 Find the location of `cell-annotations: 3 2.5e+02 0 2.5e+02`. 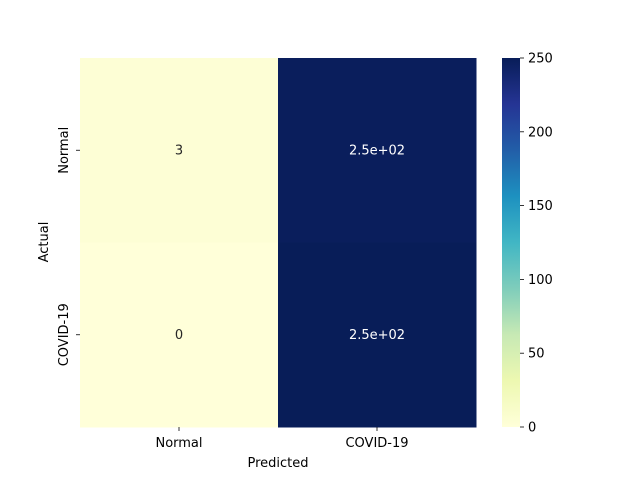

cell-annotations: 3 2.5e+02 0 2.5e+02 is located at coordinates (290, 243).